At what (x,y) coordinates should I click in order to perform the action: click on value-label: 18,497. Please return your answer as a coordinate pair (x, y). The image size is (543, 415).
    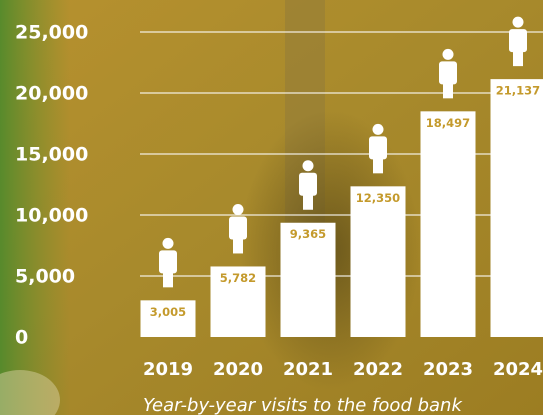
    Looking at the image, I should click on (448, 123).